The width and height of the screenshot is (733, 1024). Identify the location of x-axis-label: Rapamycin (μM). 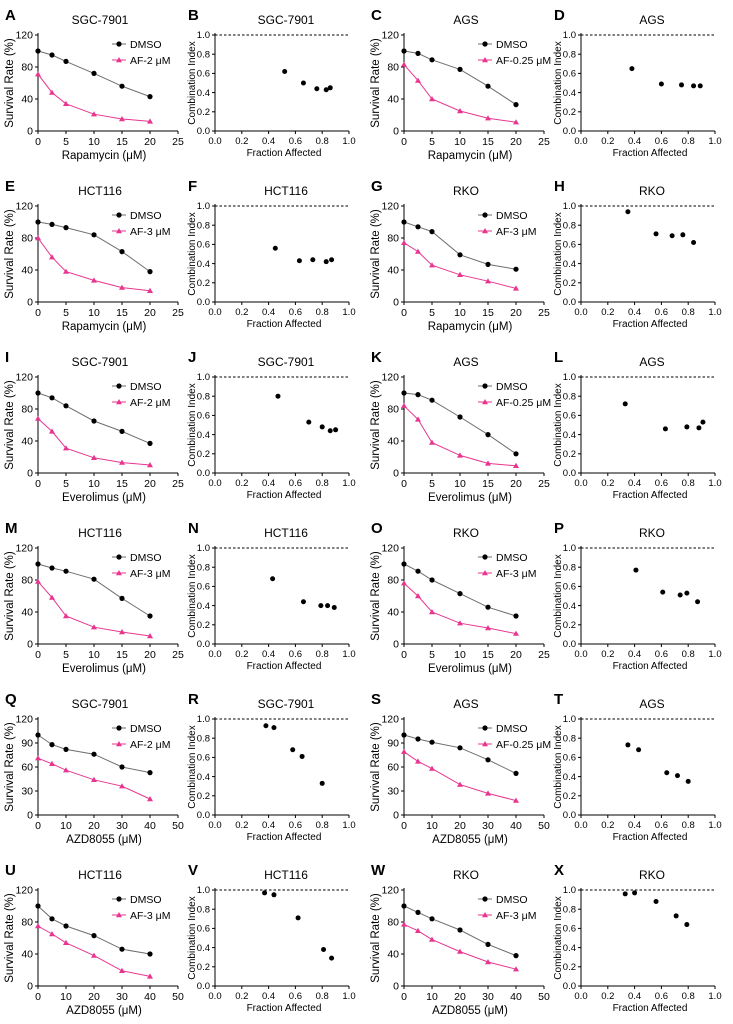
(104, 156).